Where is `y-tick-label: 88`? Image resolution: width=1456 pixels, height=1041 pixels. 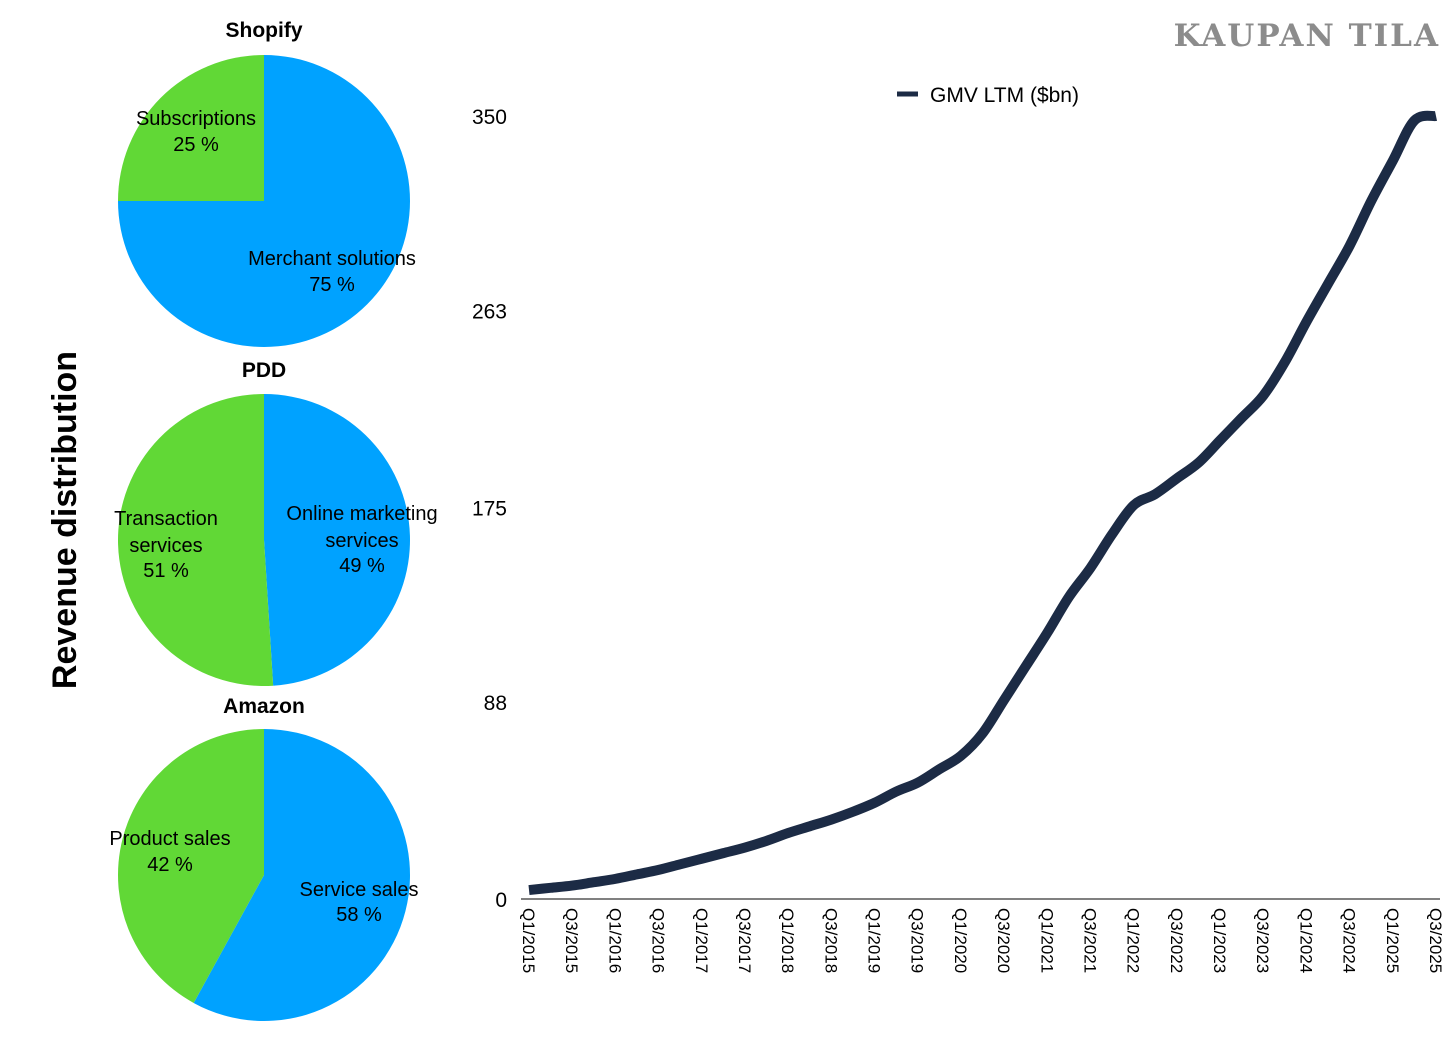
y-tick-label: 88 is located at coordinates (495, 703).